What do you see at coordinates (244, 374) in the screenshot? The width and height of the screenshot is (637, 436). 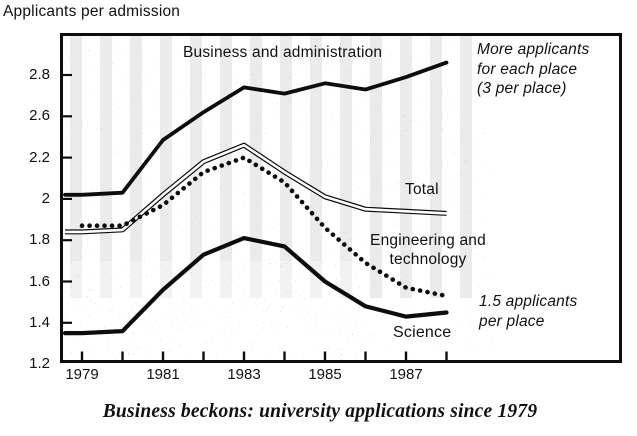 I see `x-axis-label: 1983` at bounding box center [244, 374].